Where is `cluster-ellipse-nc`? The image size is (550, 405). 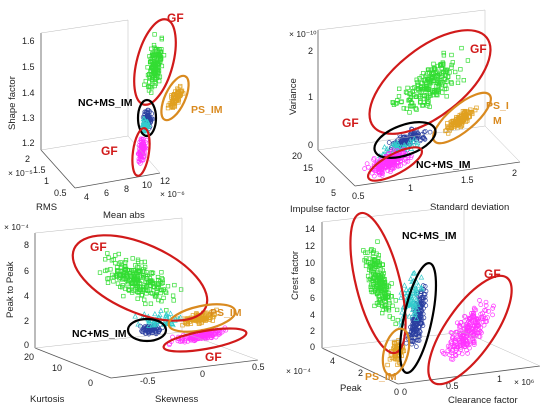 cluster-ellipse-nc is located at coordinates (147, 118).